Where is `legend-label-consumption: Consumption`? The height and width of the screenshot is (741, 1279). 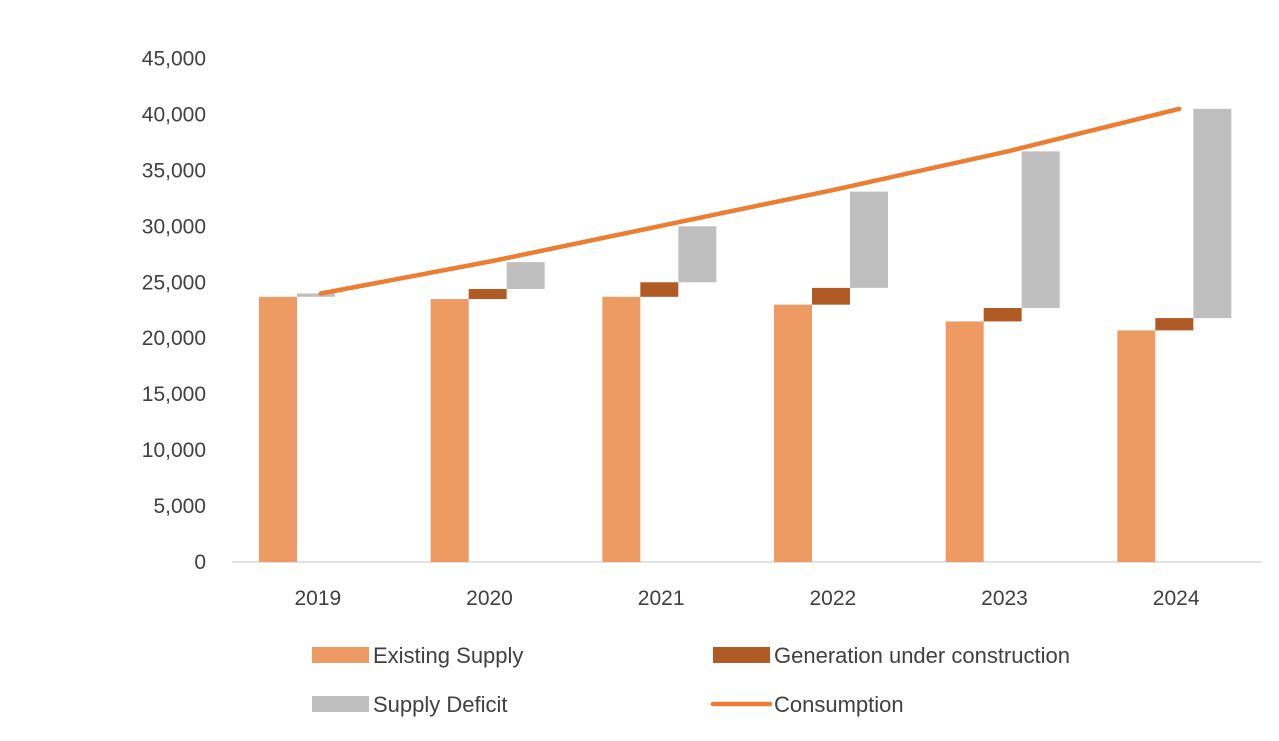
legend-label-consumption: Consumption is located at coordinates (839, 704).